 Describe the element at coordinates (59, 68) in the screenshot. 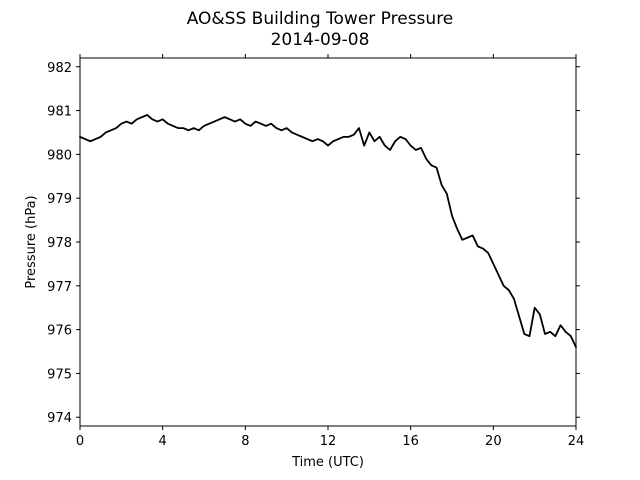

I see `y-tick-label: 982` at that location.